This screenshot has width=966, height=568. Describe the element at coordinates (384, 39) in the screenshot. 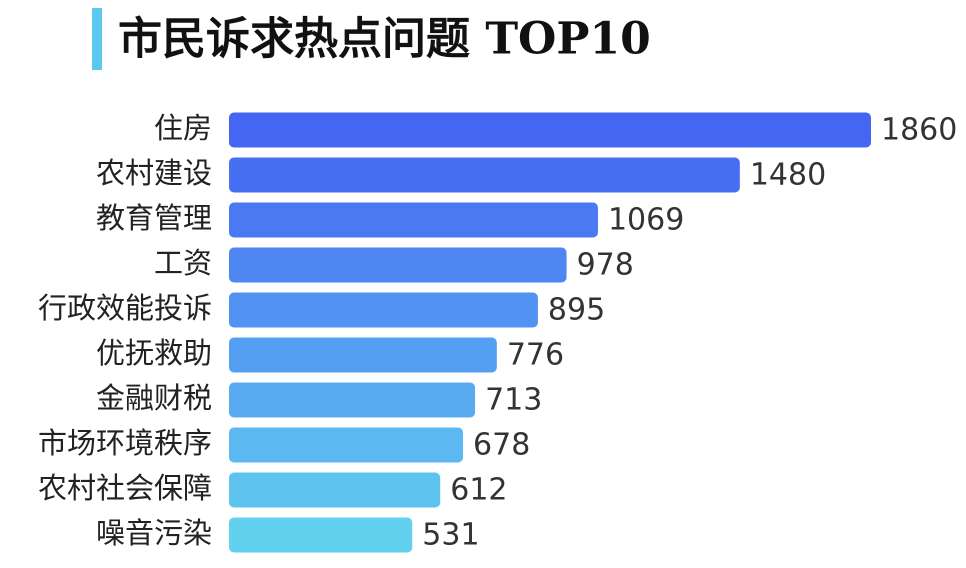

I see `chart-title: 市民诉求热点问题 TOP10` at that location.